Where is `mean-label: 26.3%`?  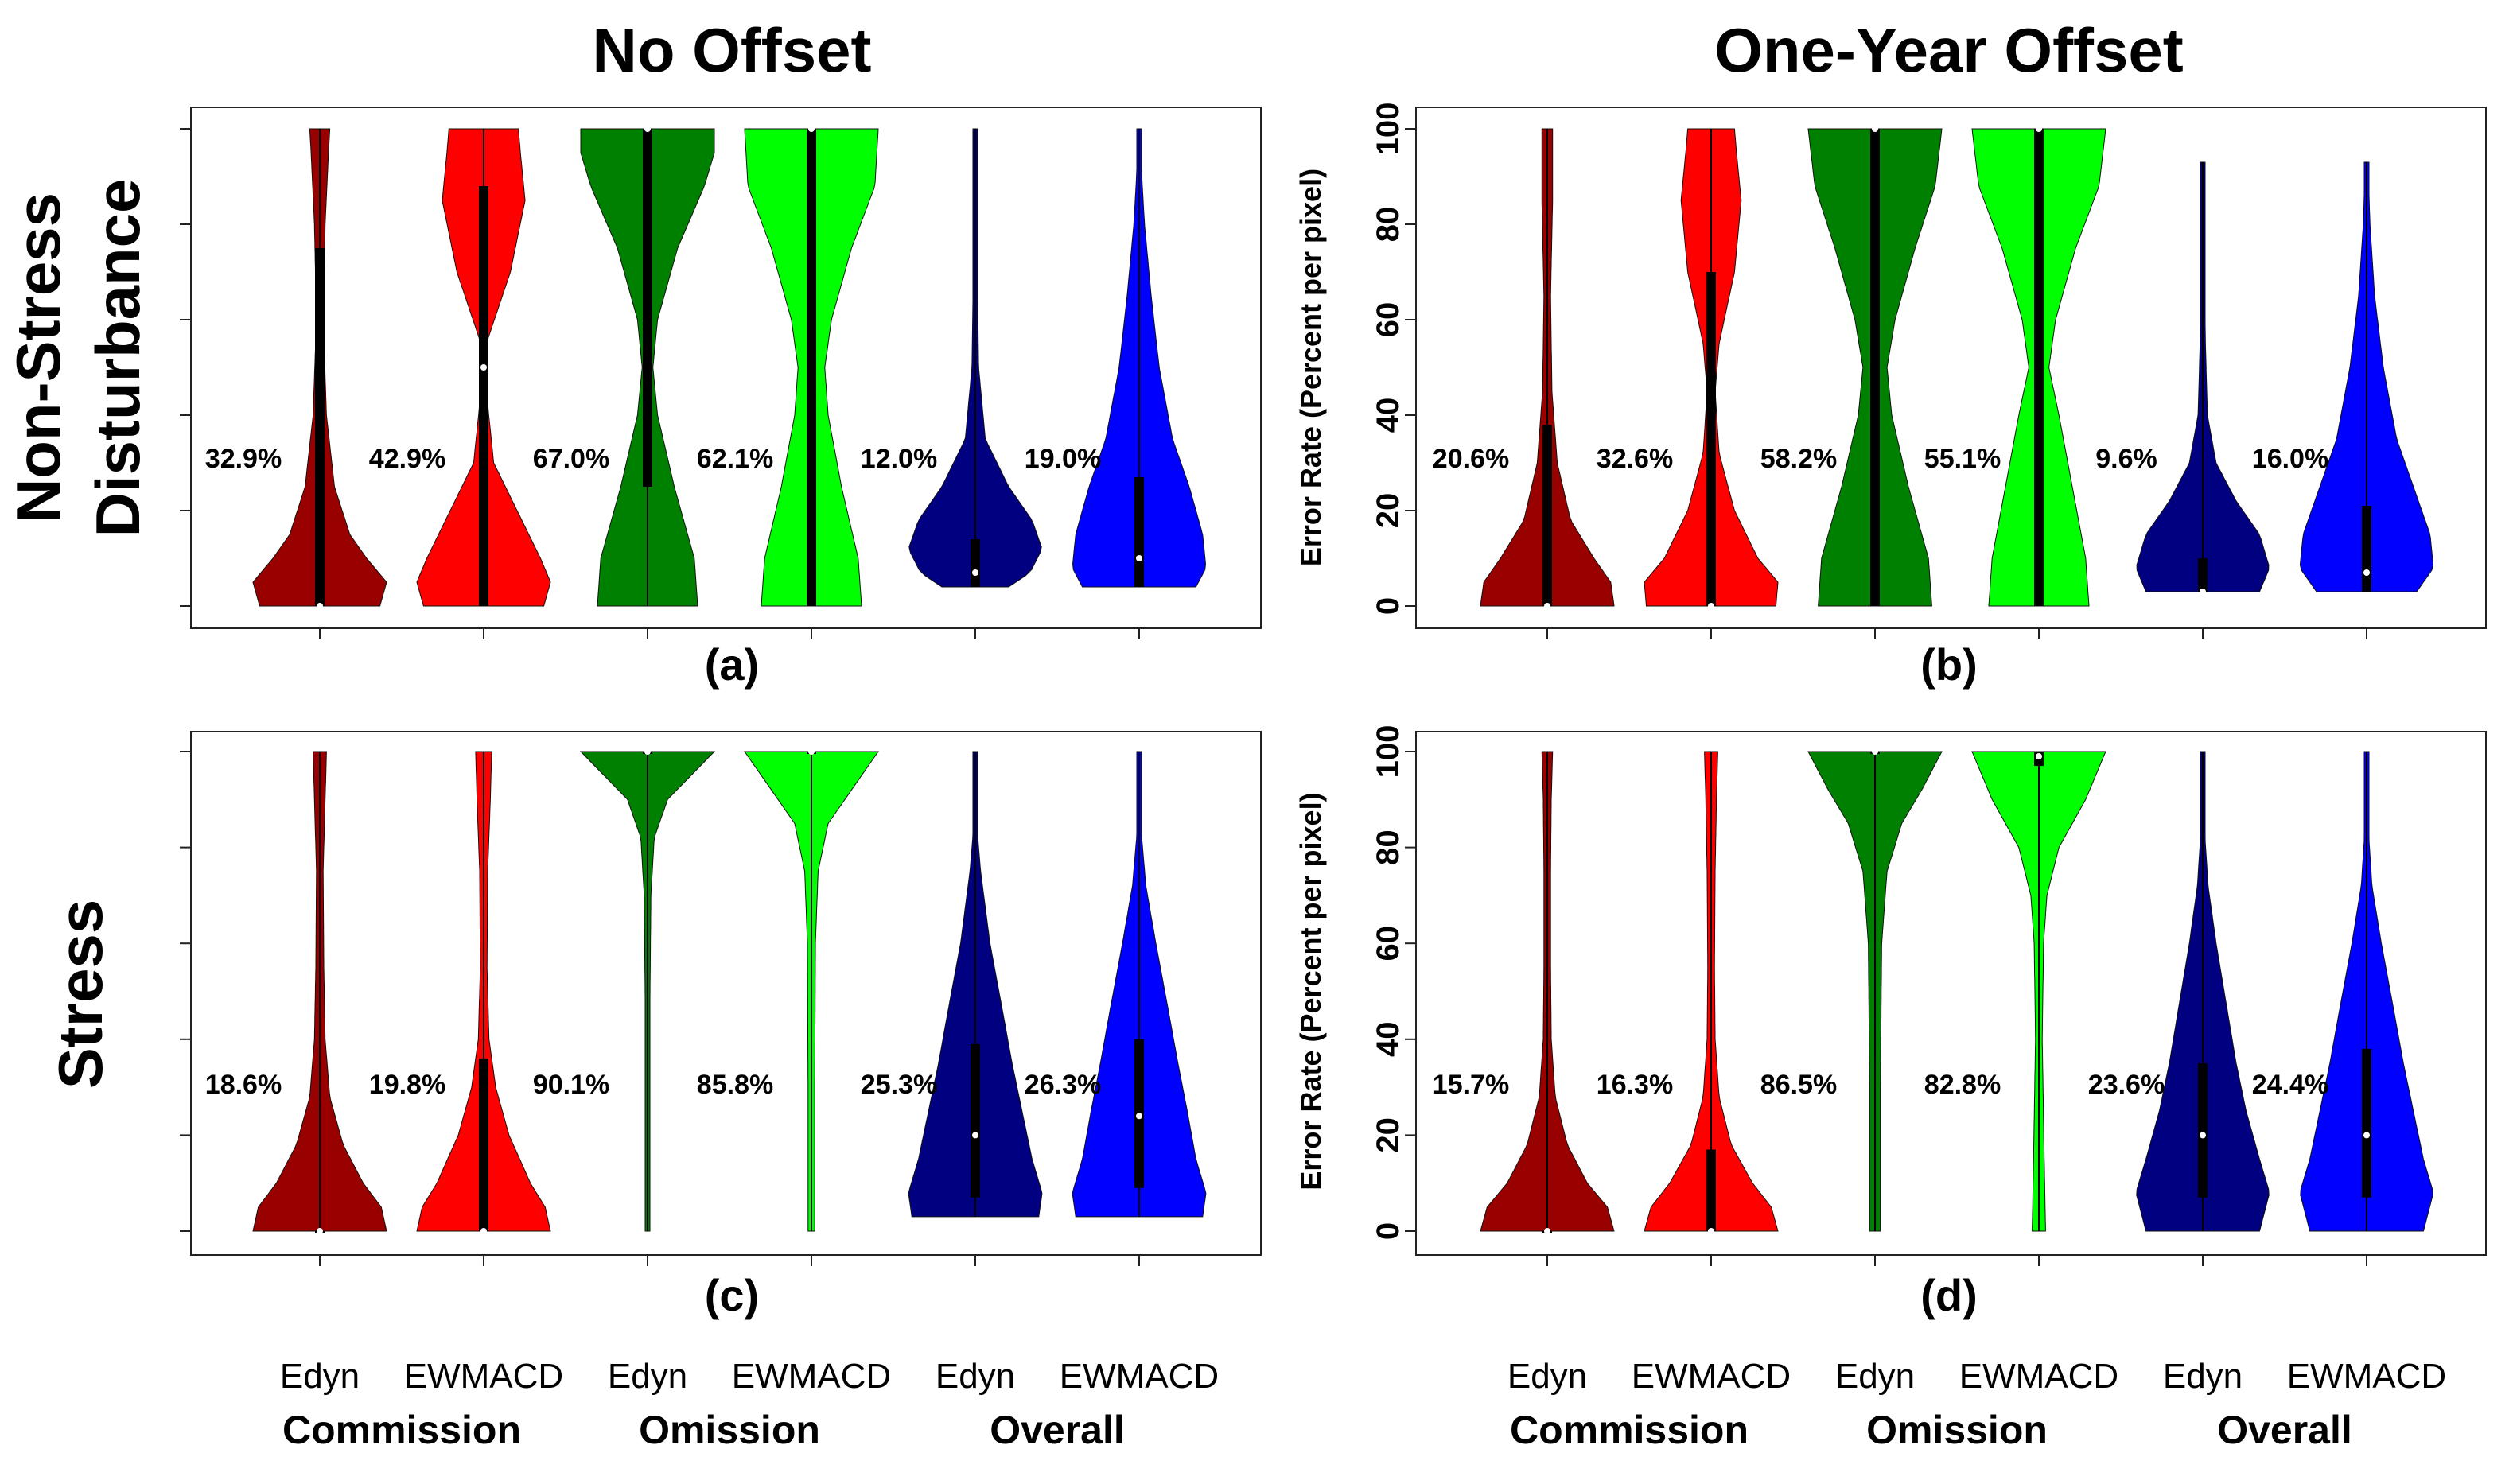 mean-label: 26.3% is located at coordinates (1063, 1085).